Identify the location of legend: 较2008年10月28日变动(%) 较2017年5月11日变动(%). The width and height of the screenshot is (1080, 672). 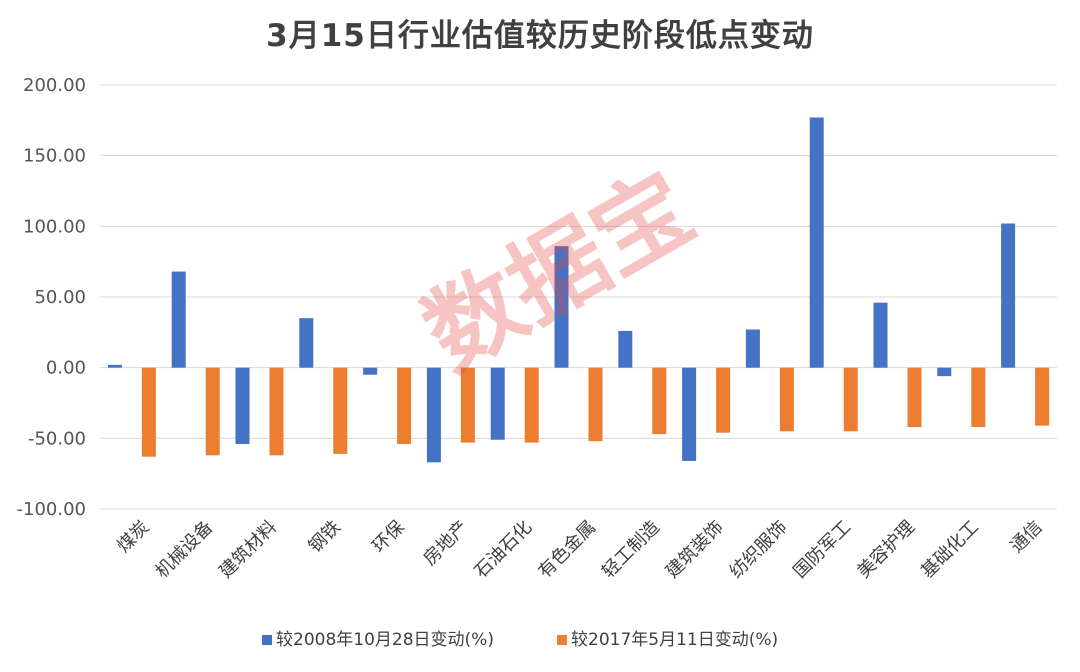
(520, 640).